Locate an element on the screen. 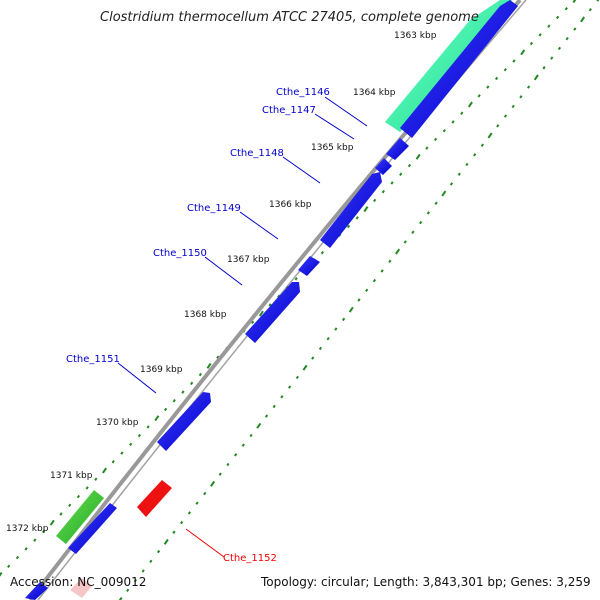 This screenshot has height=600, width=600. gene-label: Cthe_1147 is located at coordinates (289, 110).